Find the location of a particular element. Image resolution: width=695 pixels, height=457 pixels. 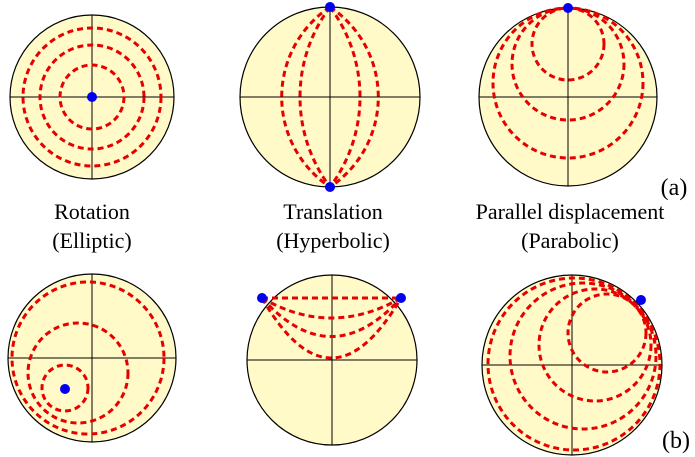

disk-rotation-b is located at coordinates (92, 358).